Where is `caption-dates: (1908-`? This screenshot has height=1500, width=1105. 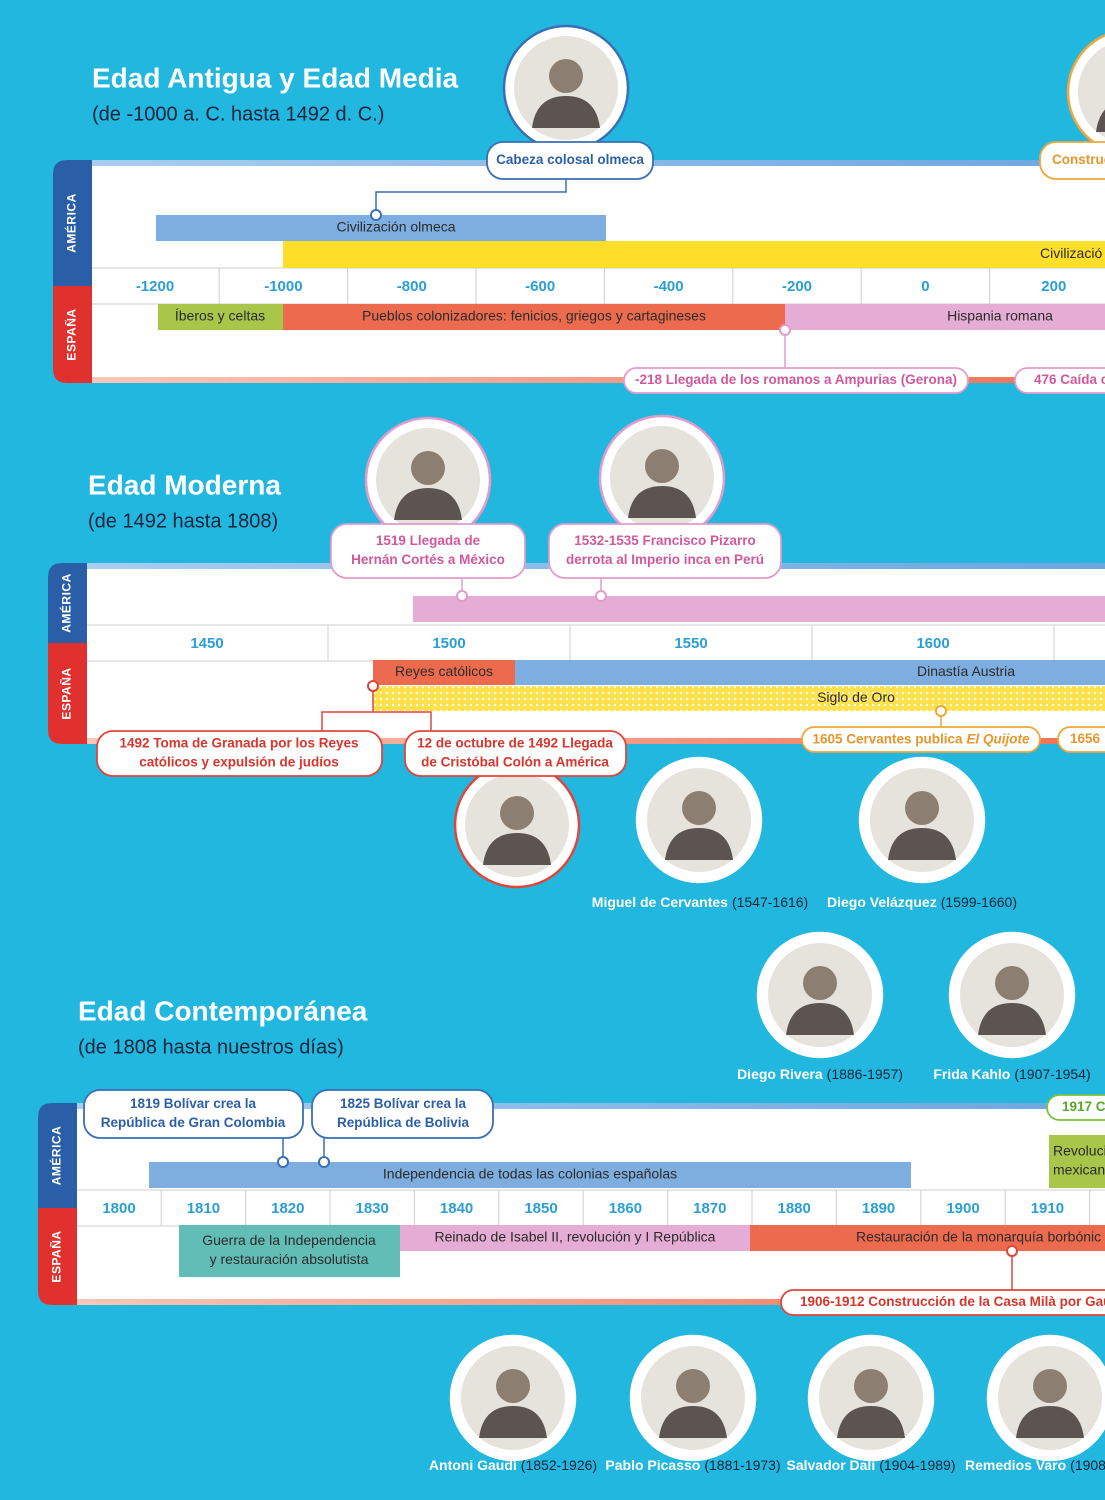 caption-dates: (1908- is located at coordinates (1087, 1465).